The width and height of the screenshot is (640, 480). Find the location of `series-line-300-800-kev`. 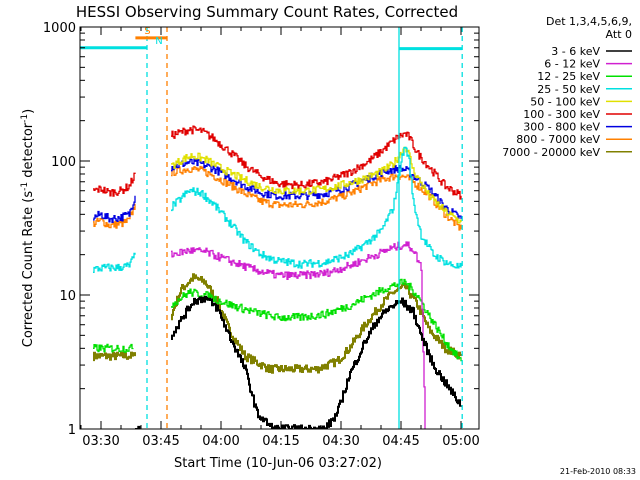

series-line-300-800-kev is located at coordinates (114, 209).